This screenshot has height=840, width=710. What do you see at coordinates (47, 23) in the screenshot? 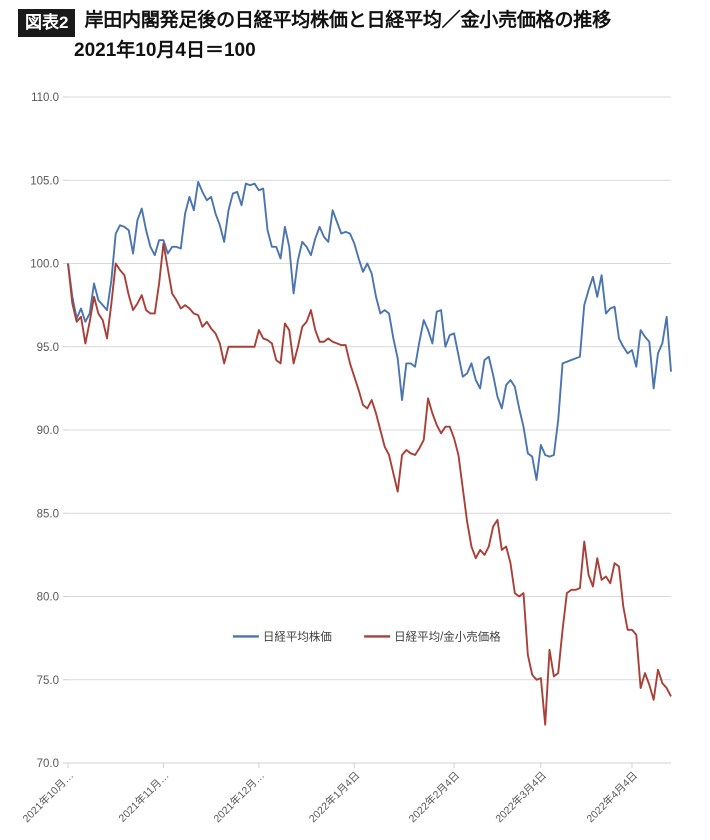
I see `figure-number-badge: 図表2` at bounding box center [47, 23].